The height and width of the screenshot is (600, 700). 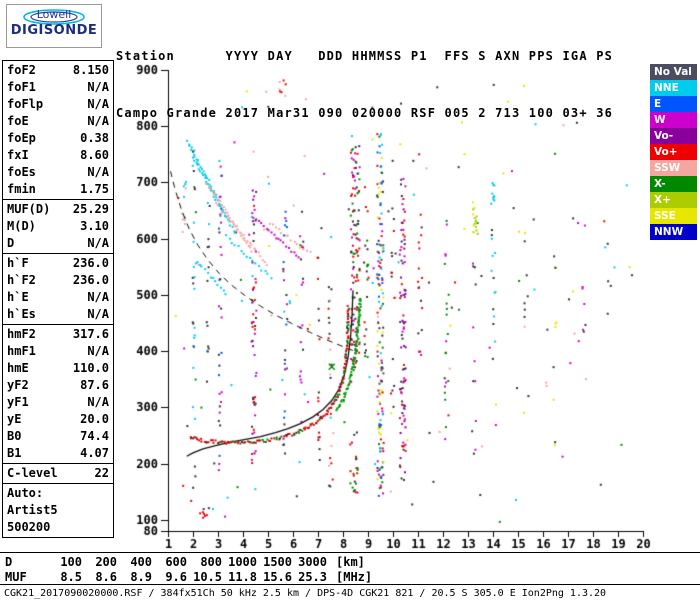 What do you see at coordinates (58, 385) in the screenshot?
I see `param-row: yF2 87.6` at bounding box center [58, 385].